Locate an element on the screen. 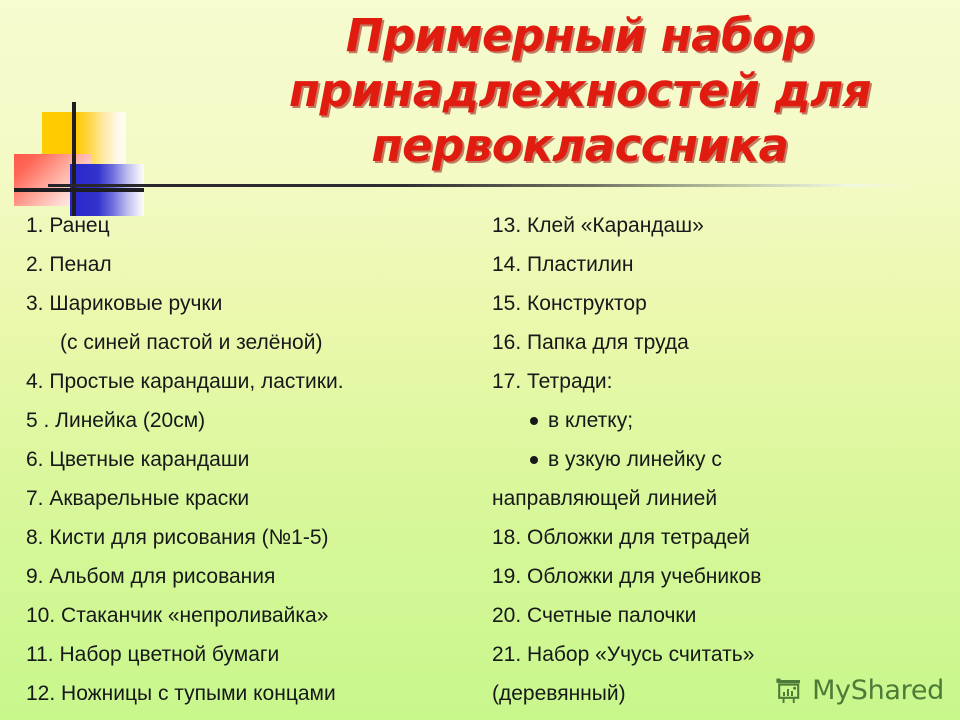  list-item: 4. Простые карандаши, ластики. is located at coordinates (248, 381).